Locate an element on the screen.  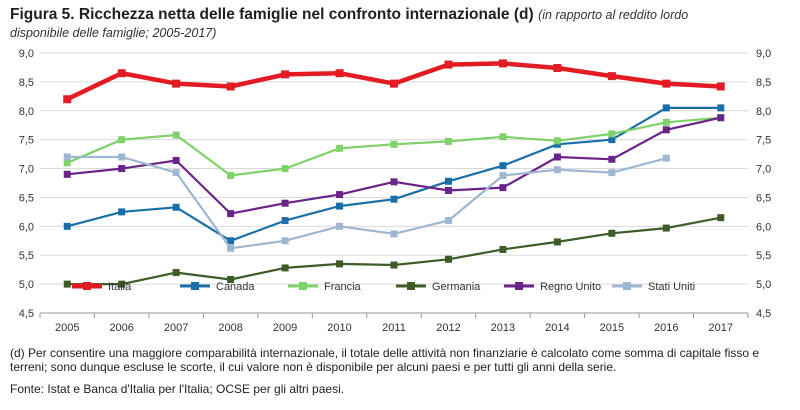
x-tick-label: 2007 is located at coordinates (176, 328).